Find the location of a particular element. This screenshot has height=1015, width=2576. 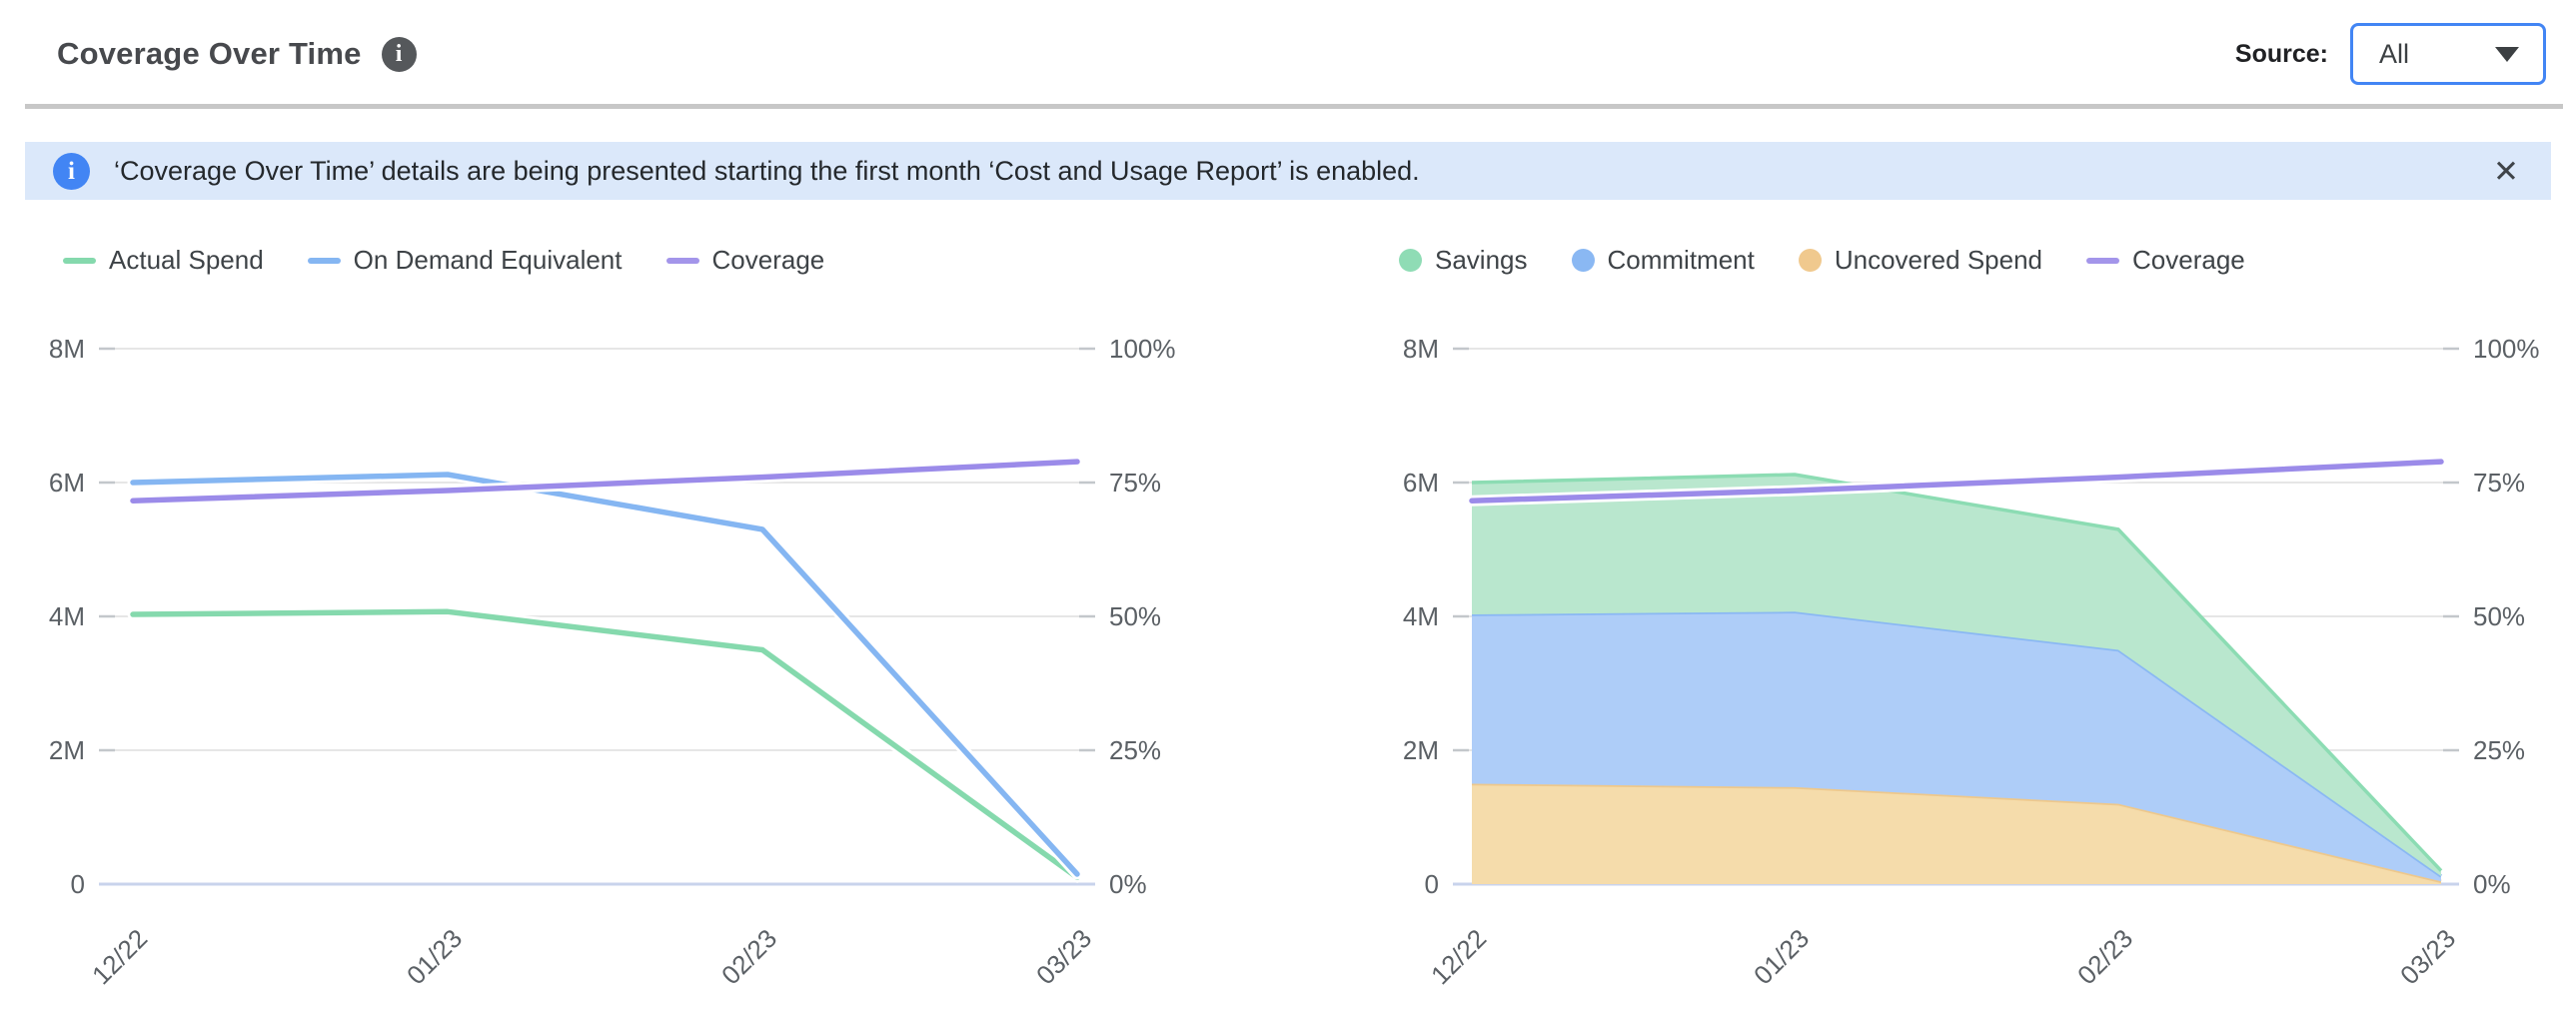

legend-item-commitment: Commitment is located at coordinates (1663, 260).